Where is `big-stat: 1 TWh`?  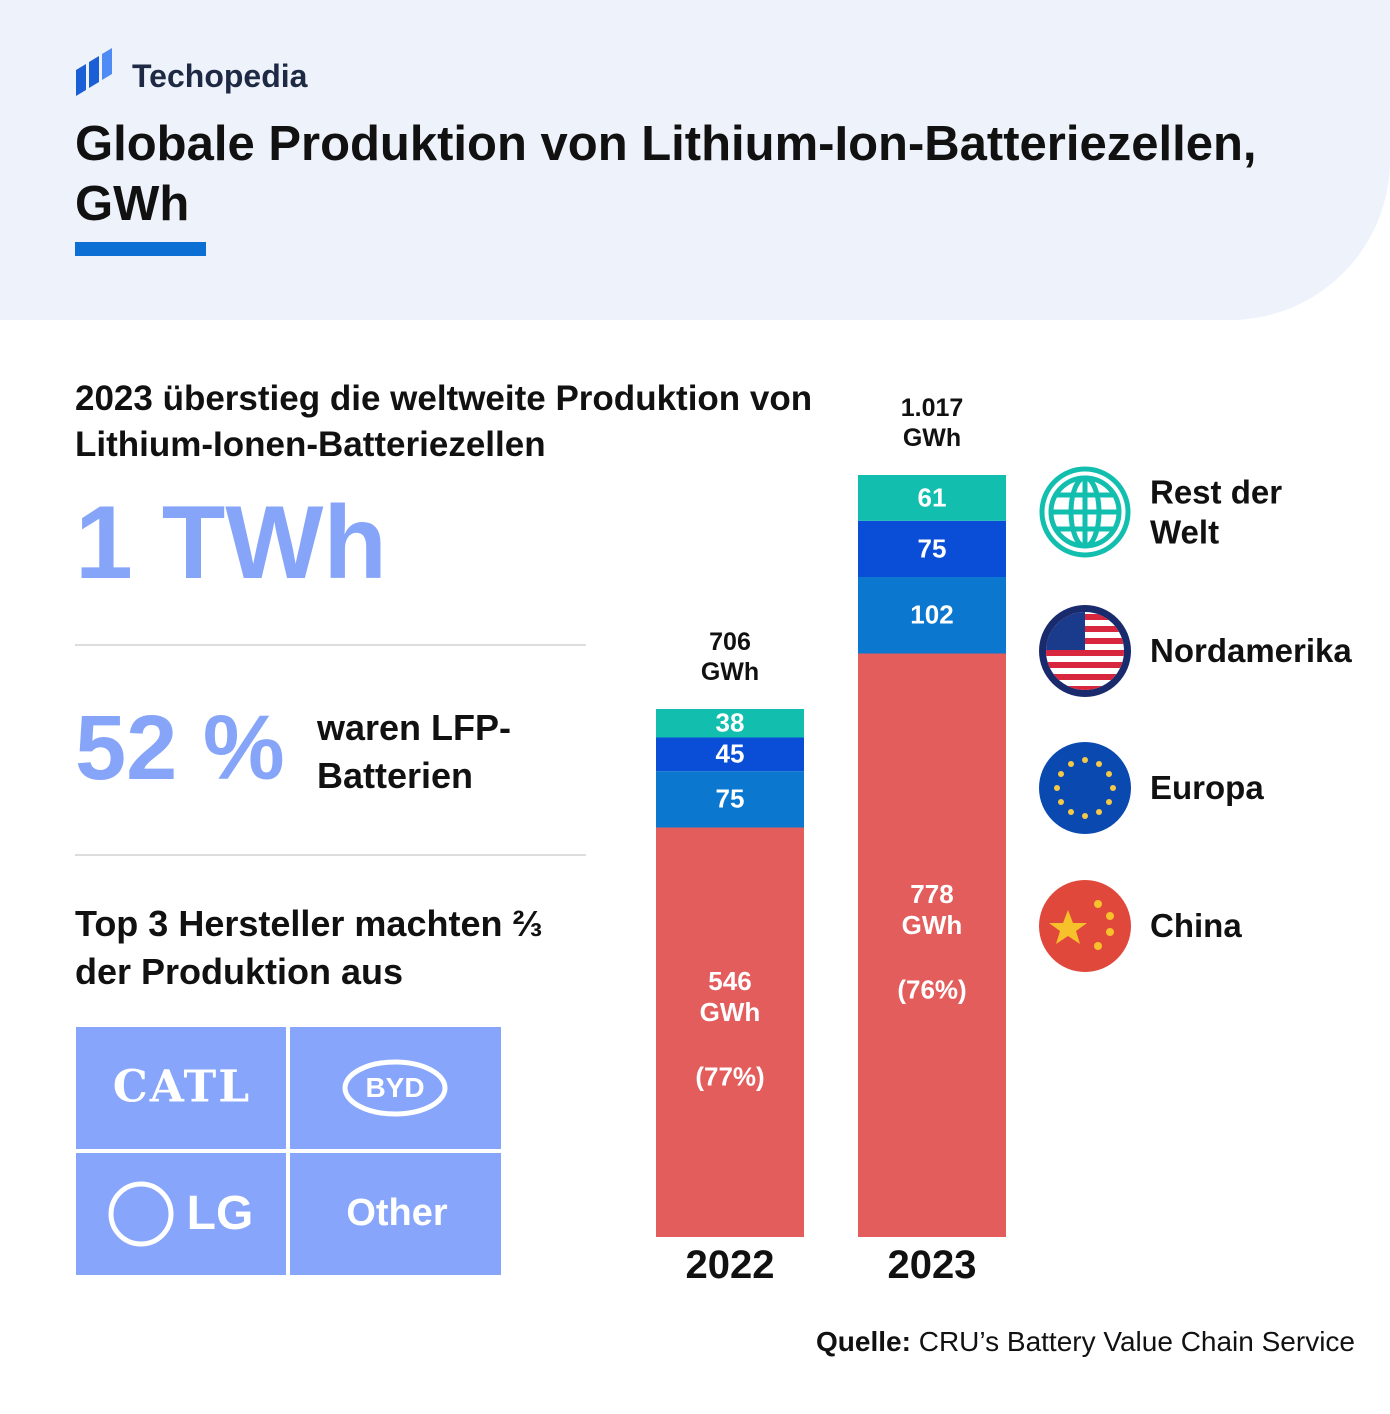 big-stat: 1 TWh is located at coordinates (231, 543).